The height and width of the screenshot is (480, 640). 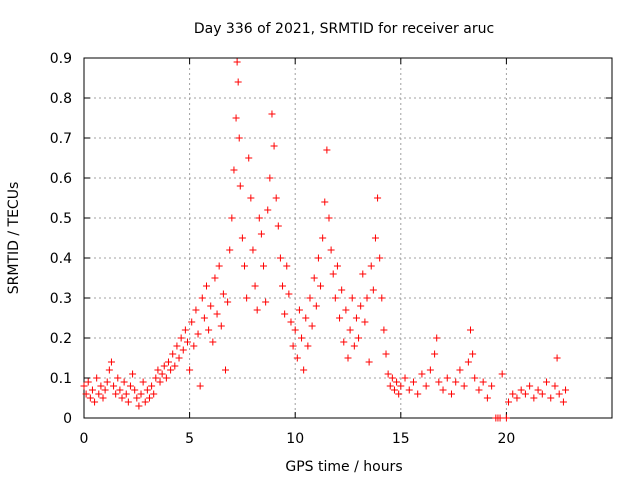 What do you see at coordinates (61, 179) in the screenshot?
I see `y-tick-label: 0.6` at bounding box center [61, 179].